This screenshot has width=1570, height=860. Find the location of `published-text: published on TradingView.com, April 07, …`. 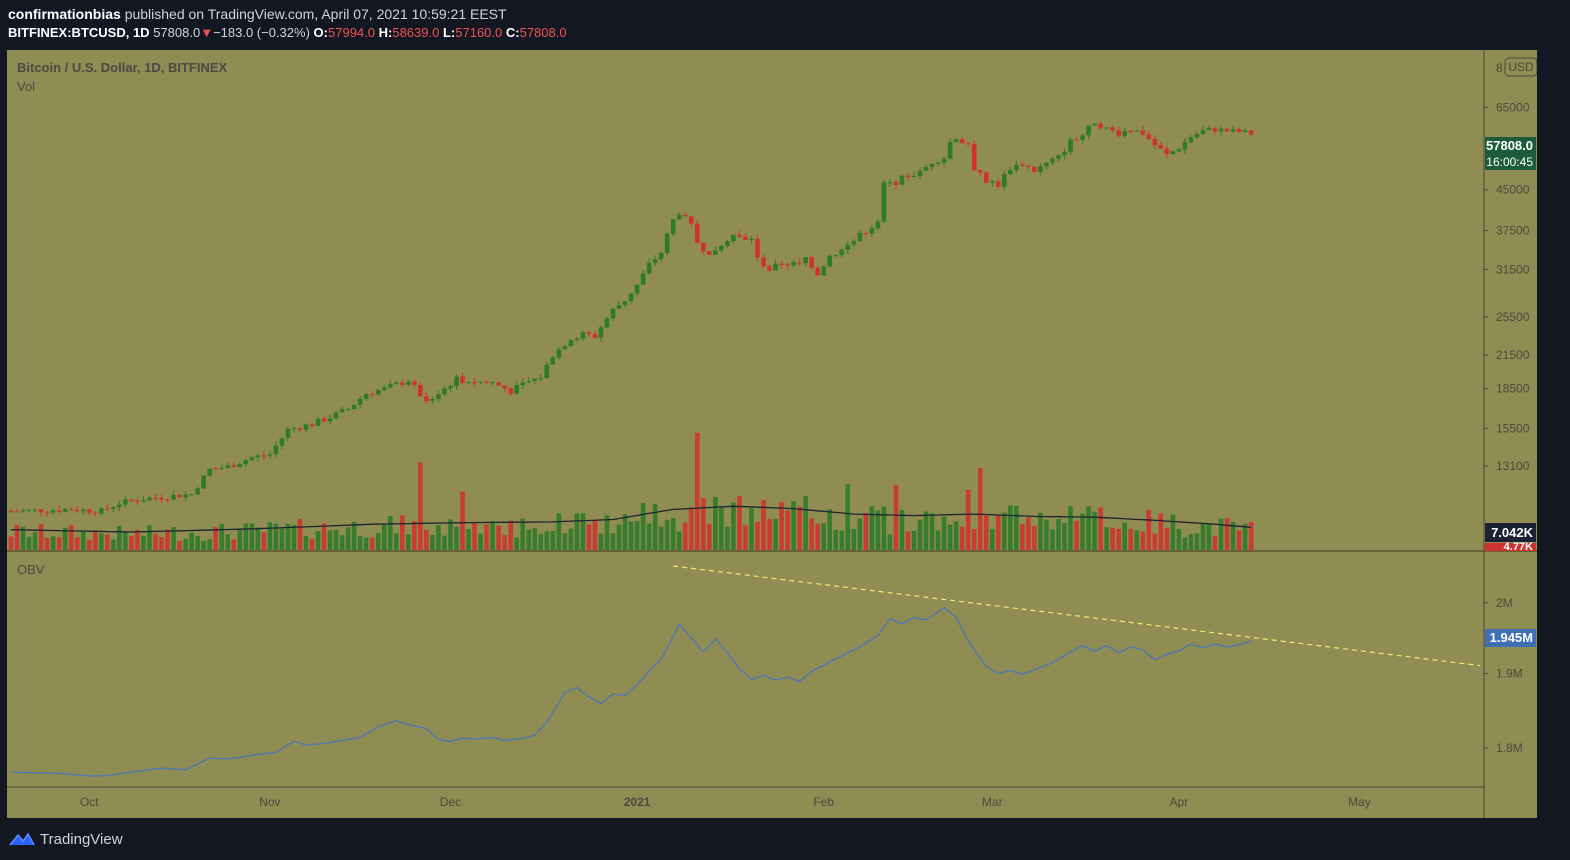

published-text: published on TradingView.com, April 07, … is located at coordinates (315, 14).